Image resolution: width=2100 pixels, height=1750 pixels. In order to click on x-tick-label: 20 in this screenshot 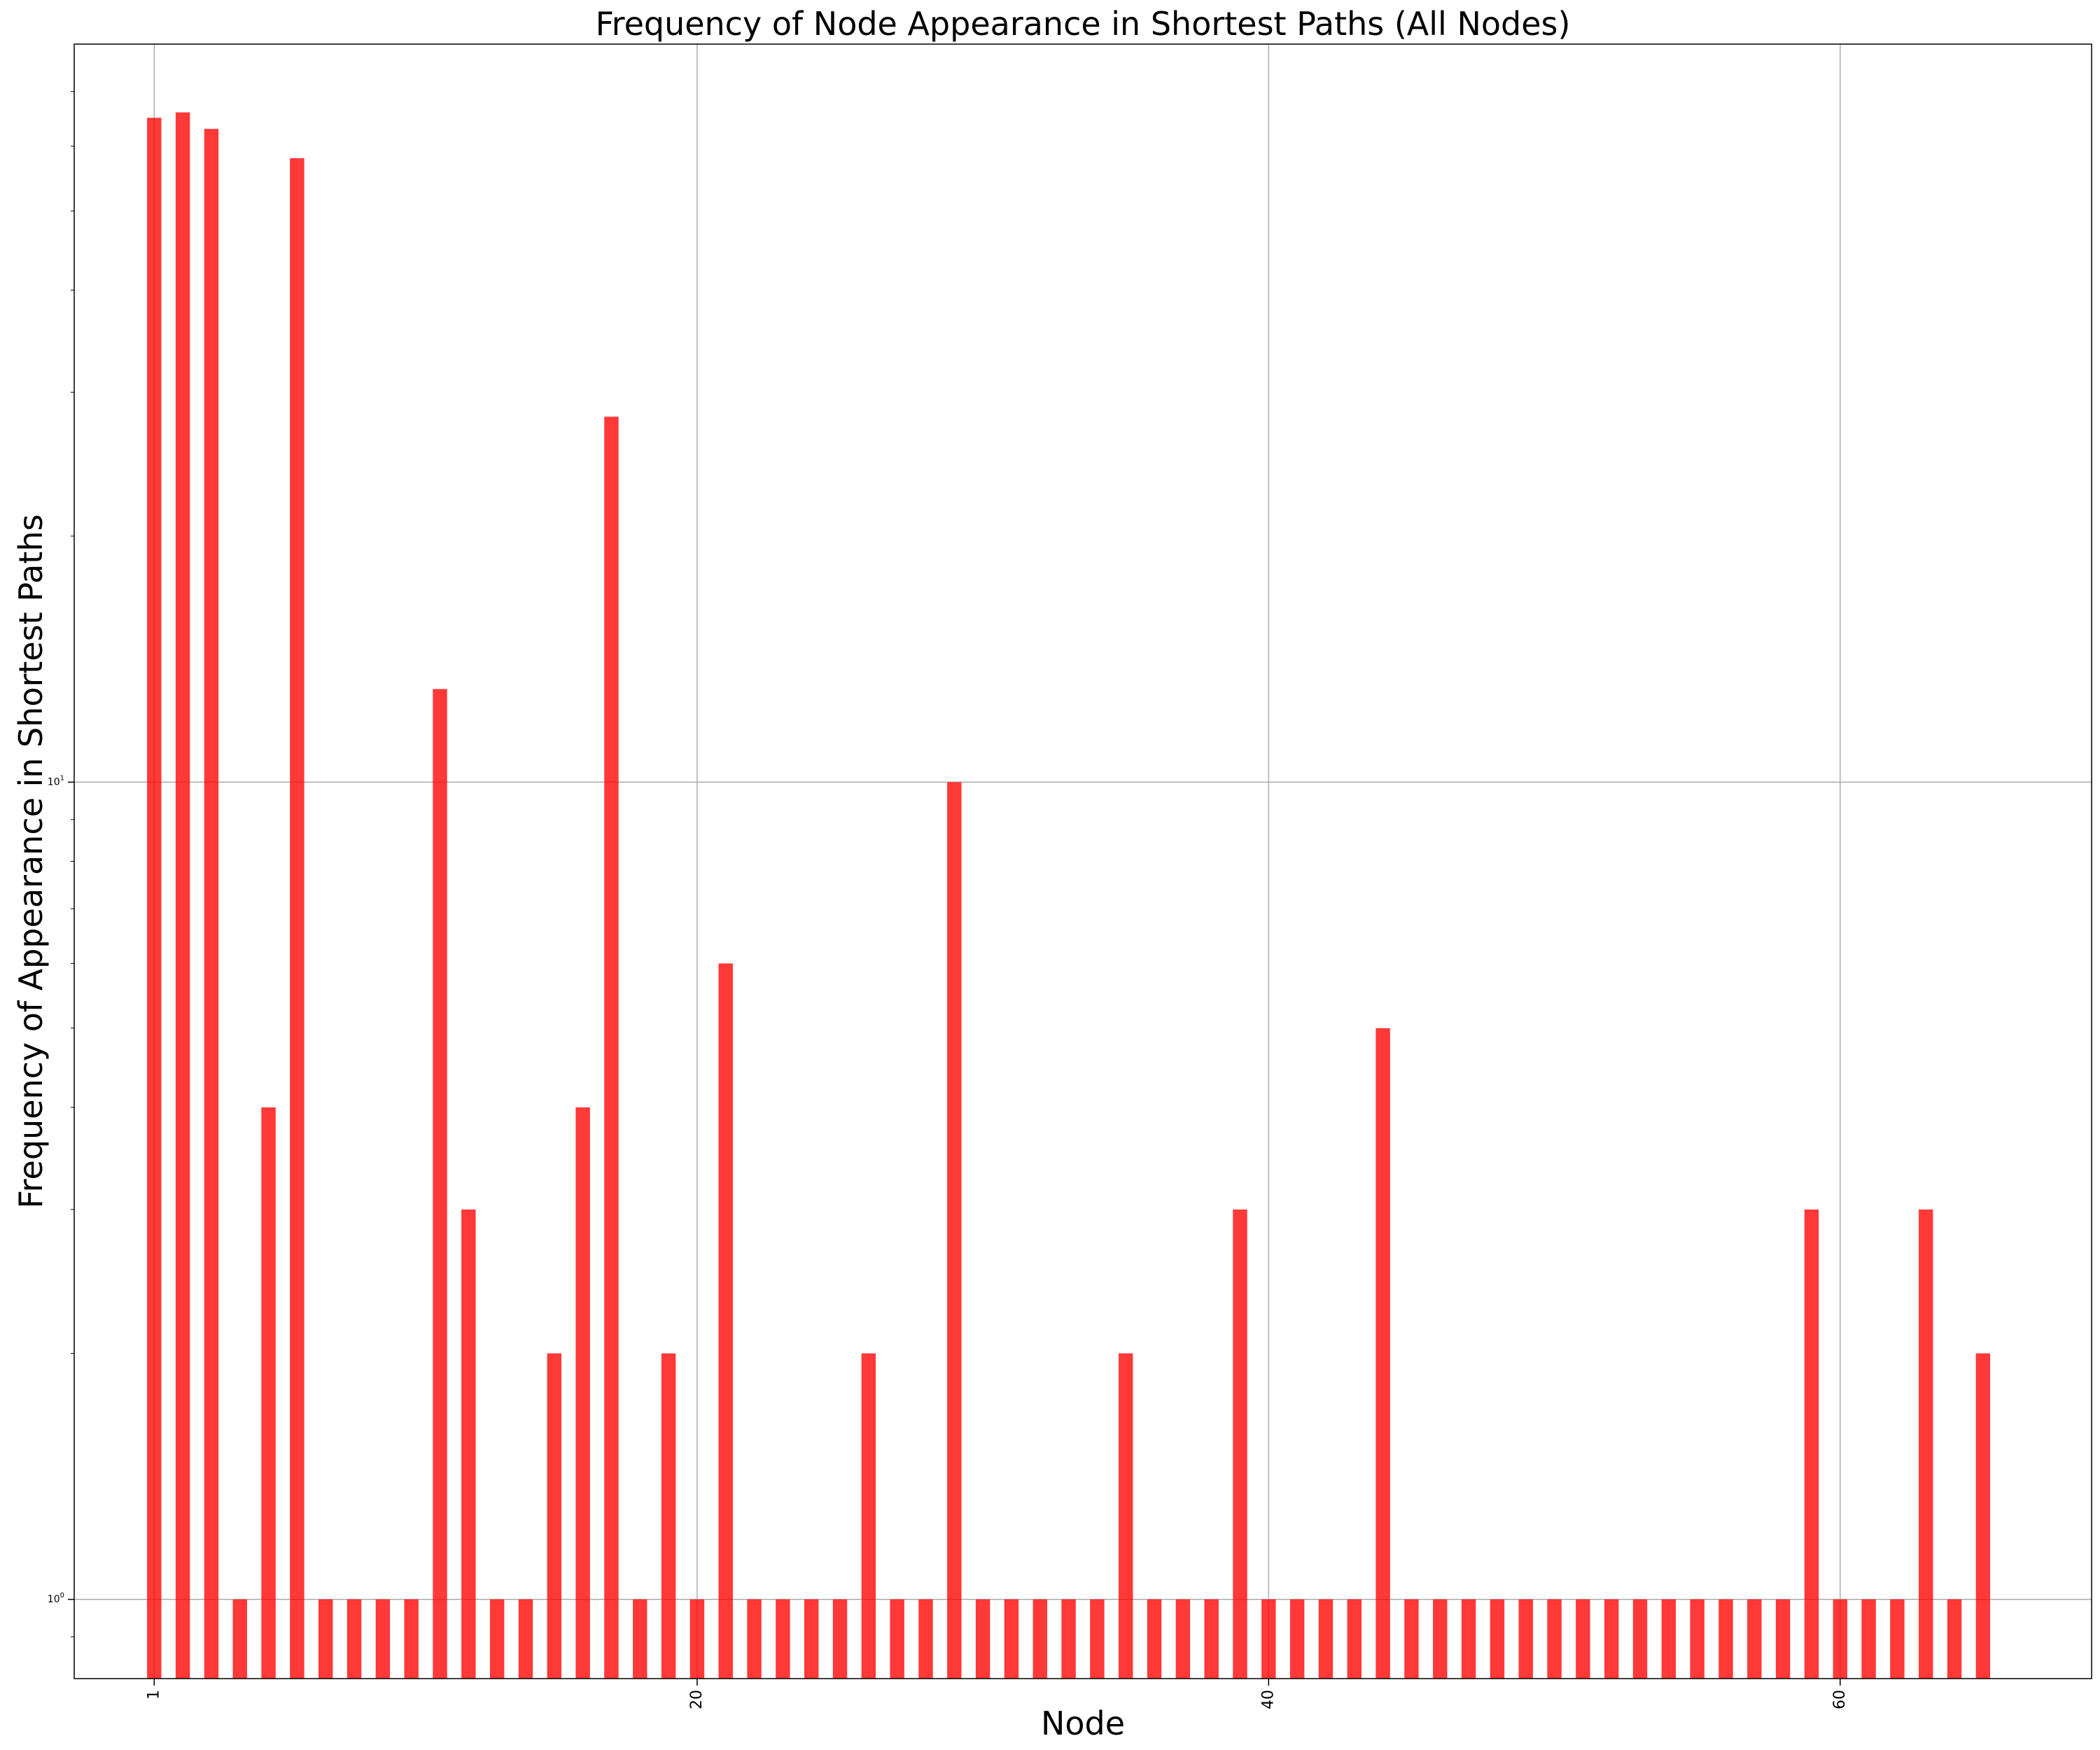, I will do `click(697, 1699)`.